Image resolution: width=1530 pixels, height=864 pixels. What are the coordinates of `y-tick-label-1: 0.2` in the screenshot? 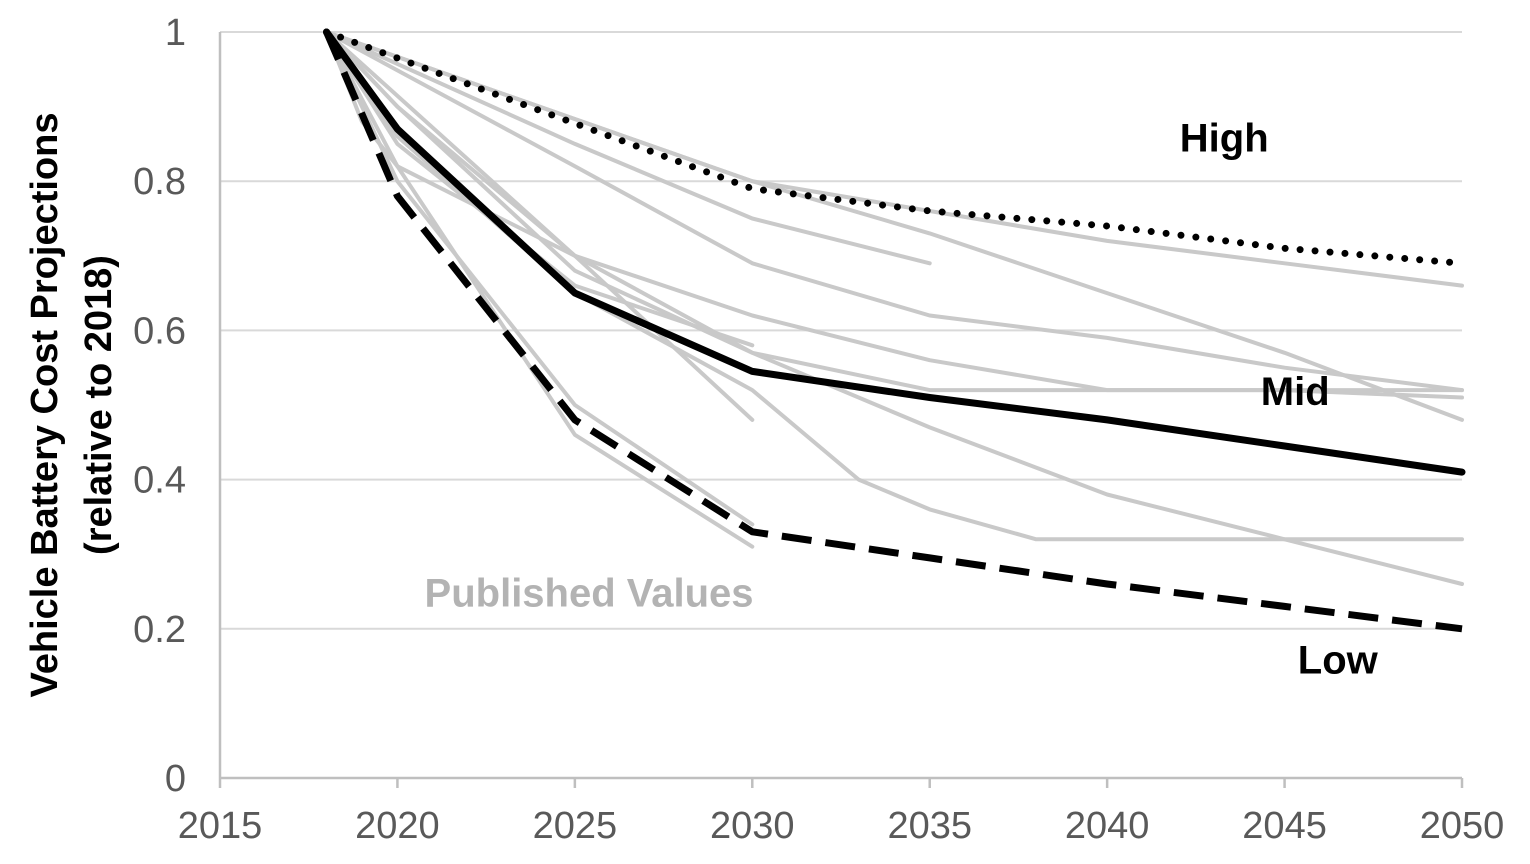 It's located at (159, 630).